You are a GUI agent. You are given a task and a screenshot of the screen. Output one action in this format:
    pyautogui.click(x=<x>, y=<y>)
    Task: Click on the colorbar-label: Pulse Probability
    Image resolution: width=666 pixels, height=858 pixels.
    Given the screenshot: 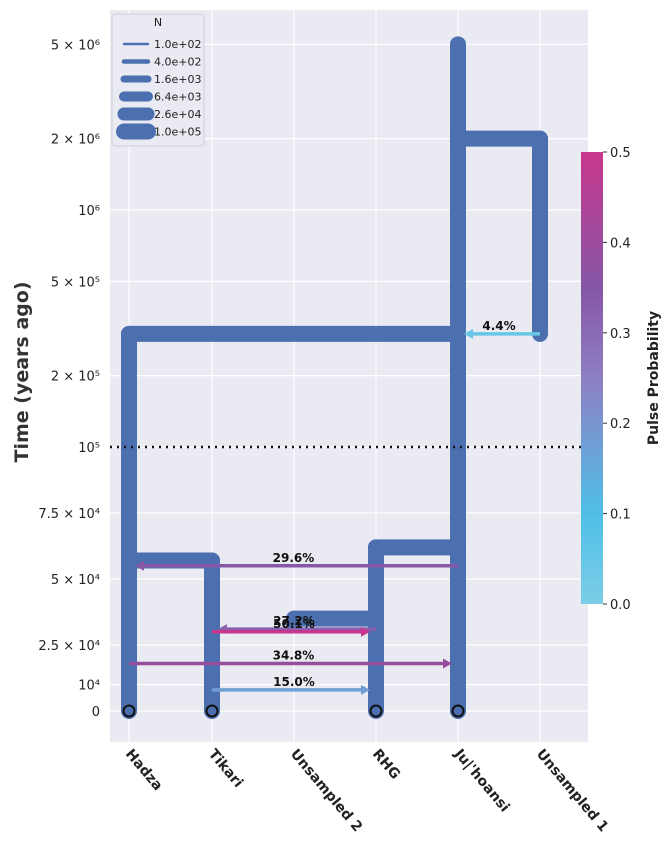 What is the action you would take?
    pyautogui.click(x=654, y=378)
    